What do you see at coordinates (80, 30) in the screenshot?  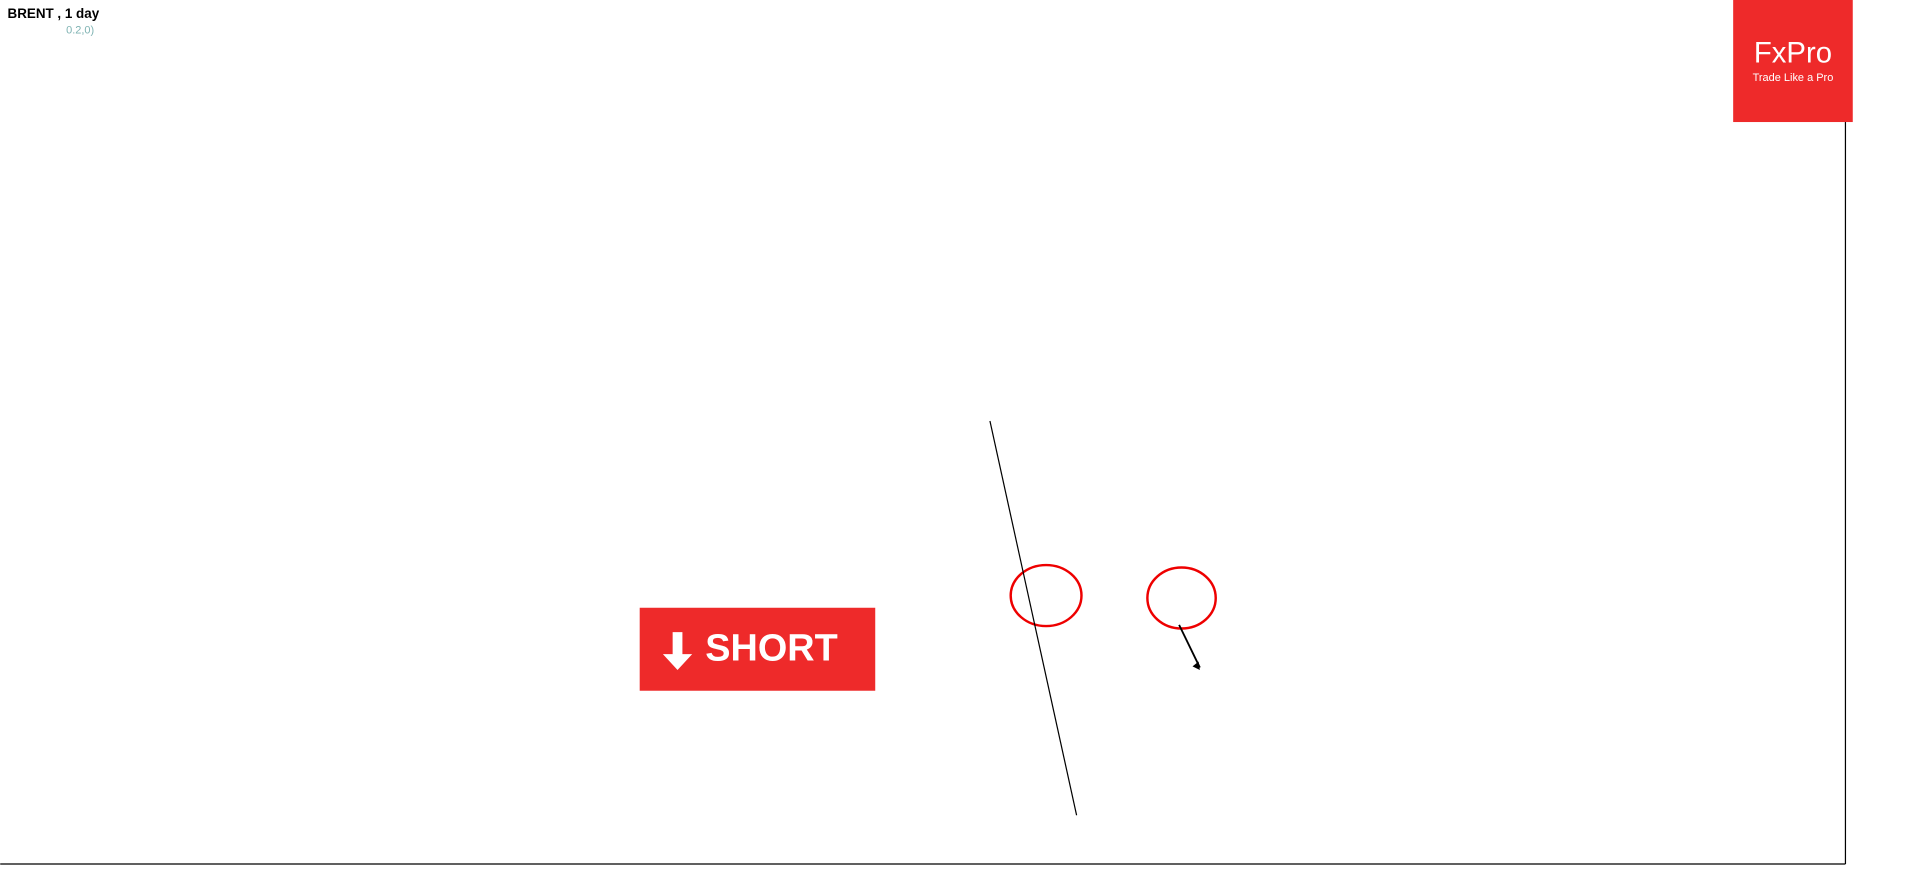 I see `indicator-label: 0.2,0)` at bounding box center [80, 30].